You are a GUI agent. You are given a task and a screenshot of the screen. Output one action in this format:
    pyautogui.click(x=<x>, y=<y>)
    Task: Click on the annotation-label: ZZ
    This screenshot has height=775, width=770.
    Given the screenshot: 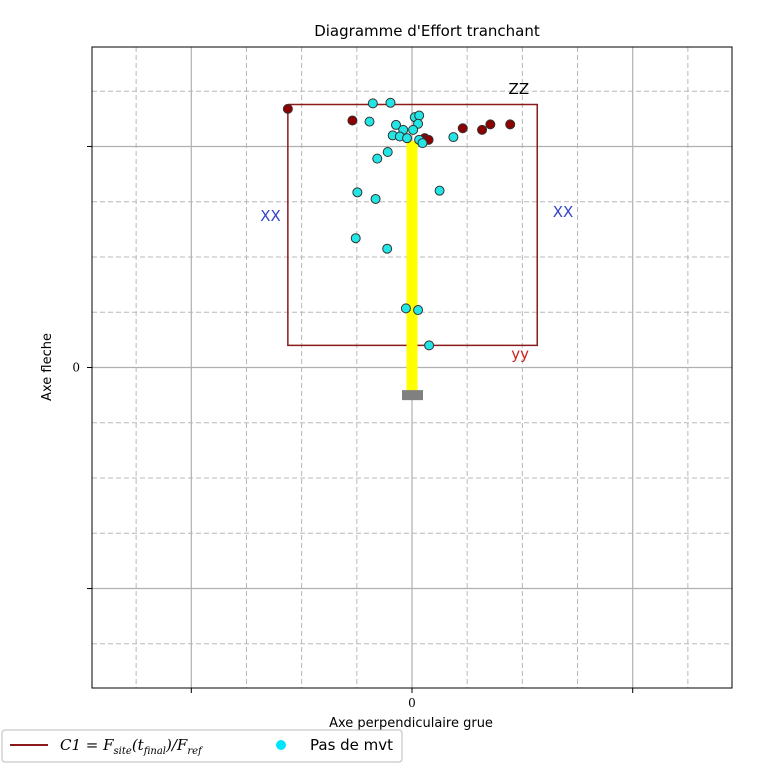 What is the action you would take?
    pyautogui.click(x=519, y=89)
    